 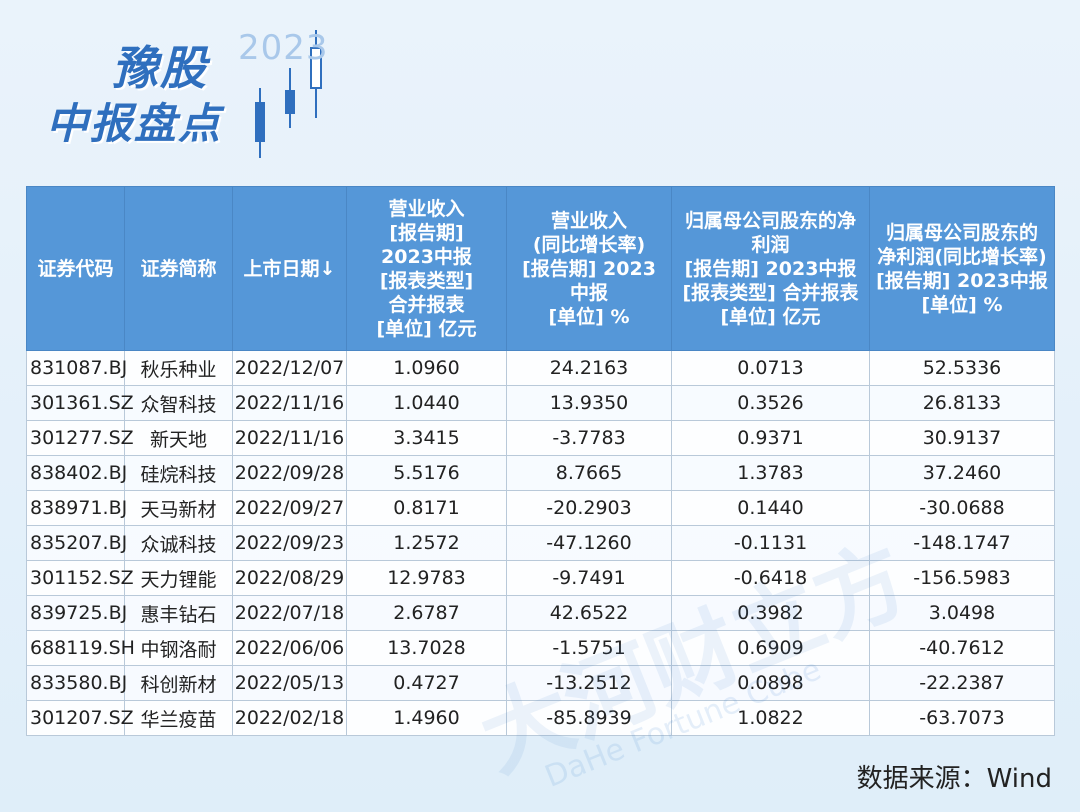 I want to click on cell-name: 硅烷科技, so click(x=178, y=473).